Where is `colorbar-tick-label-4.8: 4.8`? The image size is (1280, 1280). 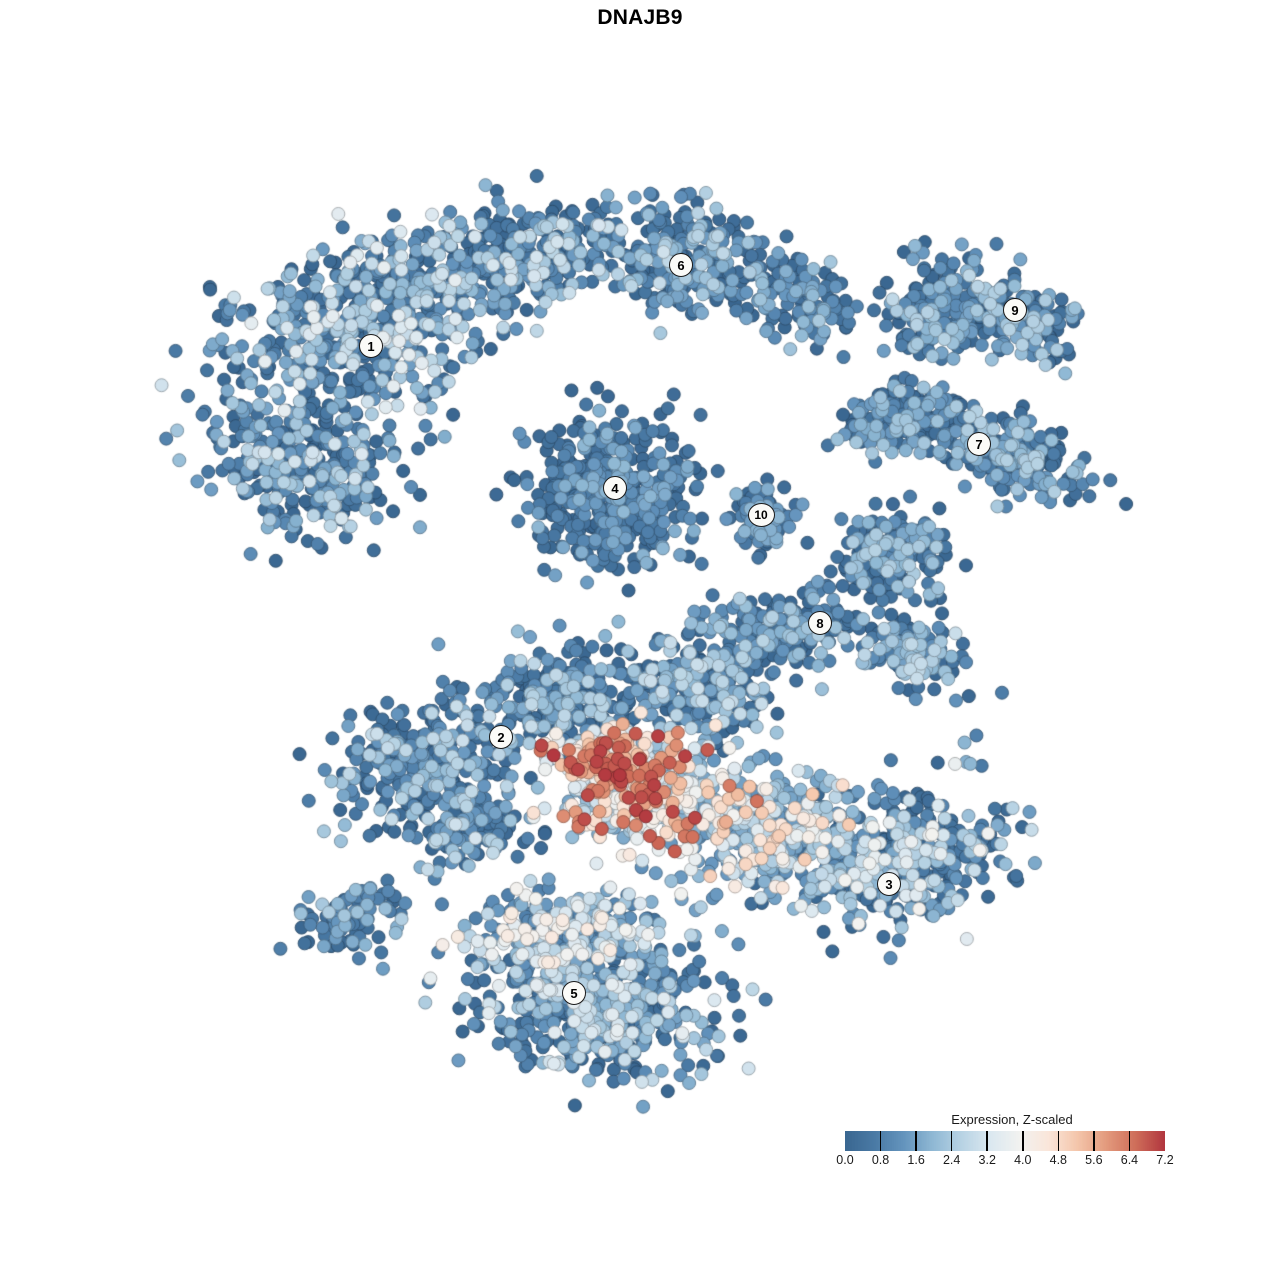
colorbar-tick-label-4.8: 4.8 is located at coordinates (1058, 1160).